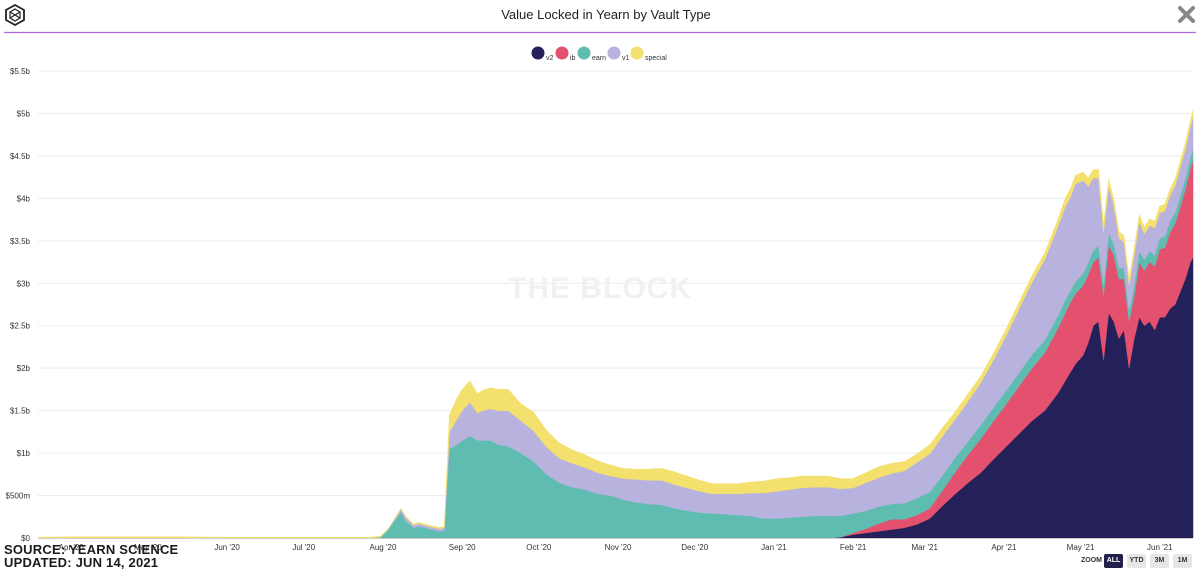  What do you see at coordinates (303, 547) in the screenshot?
I see `x-tick-label: Jul '20` at bounding box center [303, 547].